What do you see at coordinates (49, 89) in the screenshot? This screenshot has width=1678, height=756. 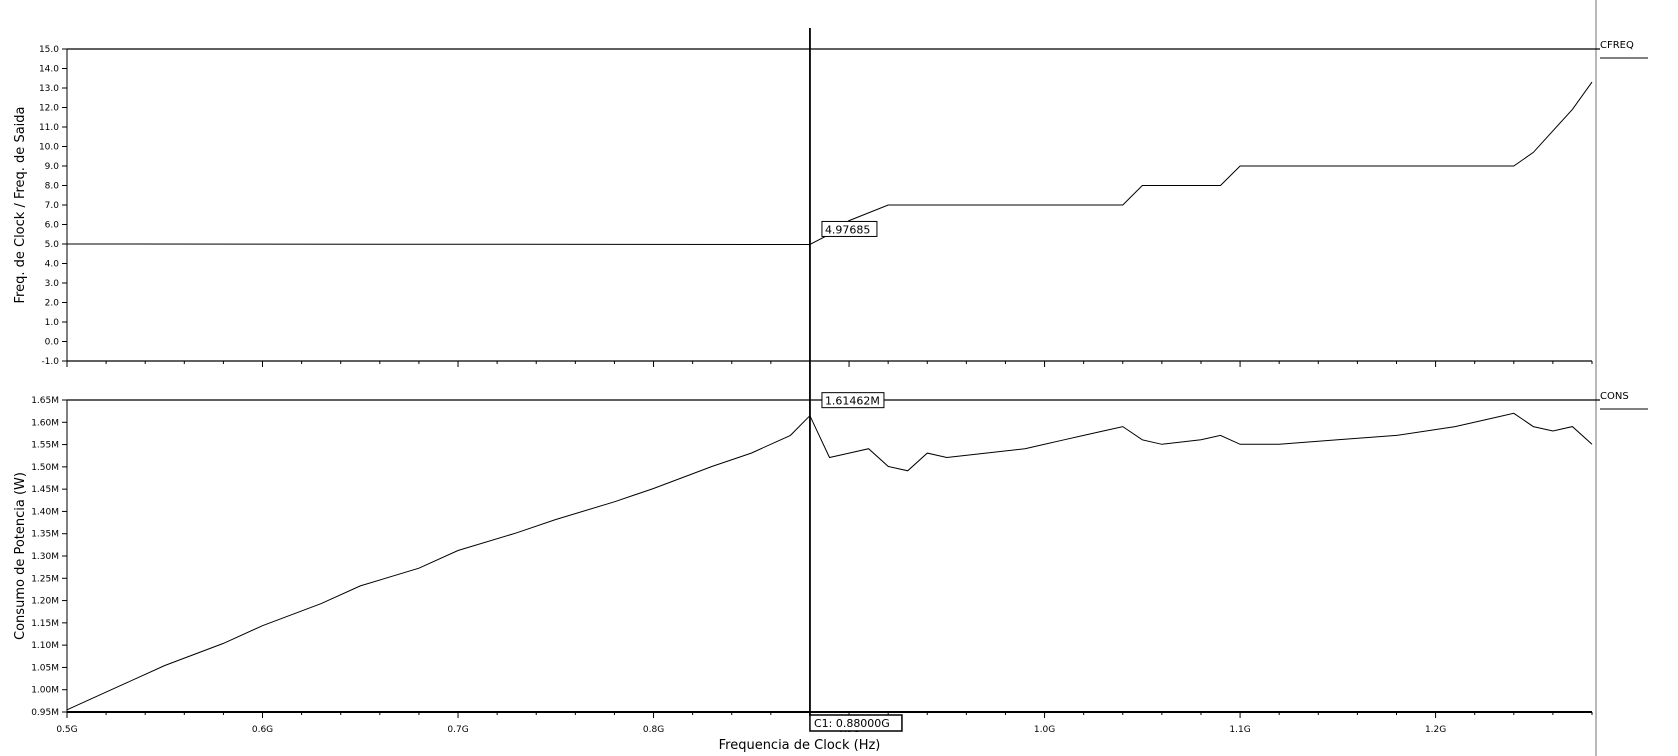 I see `cfreq-y-tick-label: 13.0` at bounding box center [49, 89].